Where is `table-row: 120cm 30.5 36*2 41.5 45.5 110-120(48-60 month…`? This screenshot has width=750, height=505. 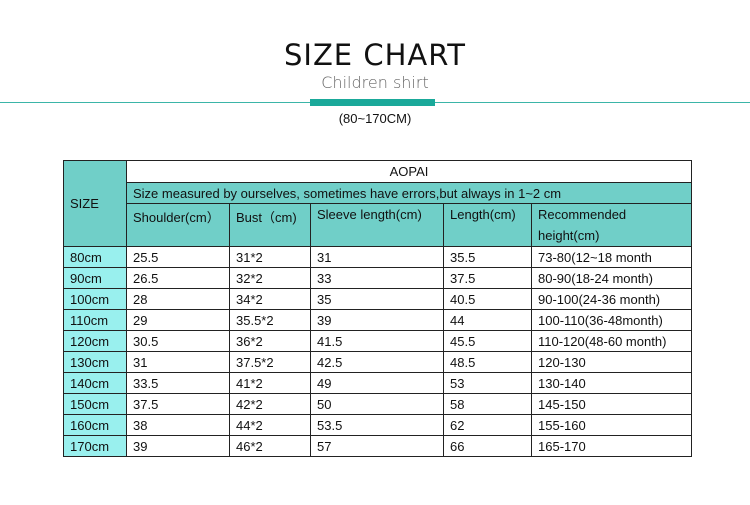
table-row: 120cm 30.5 36*2 41.5 45.5 110-120(48-60 month… is located at coordinates (377, 341).